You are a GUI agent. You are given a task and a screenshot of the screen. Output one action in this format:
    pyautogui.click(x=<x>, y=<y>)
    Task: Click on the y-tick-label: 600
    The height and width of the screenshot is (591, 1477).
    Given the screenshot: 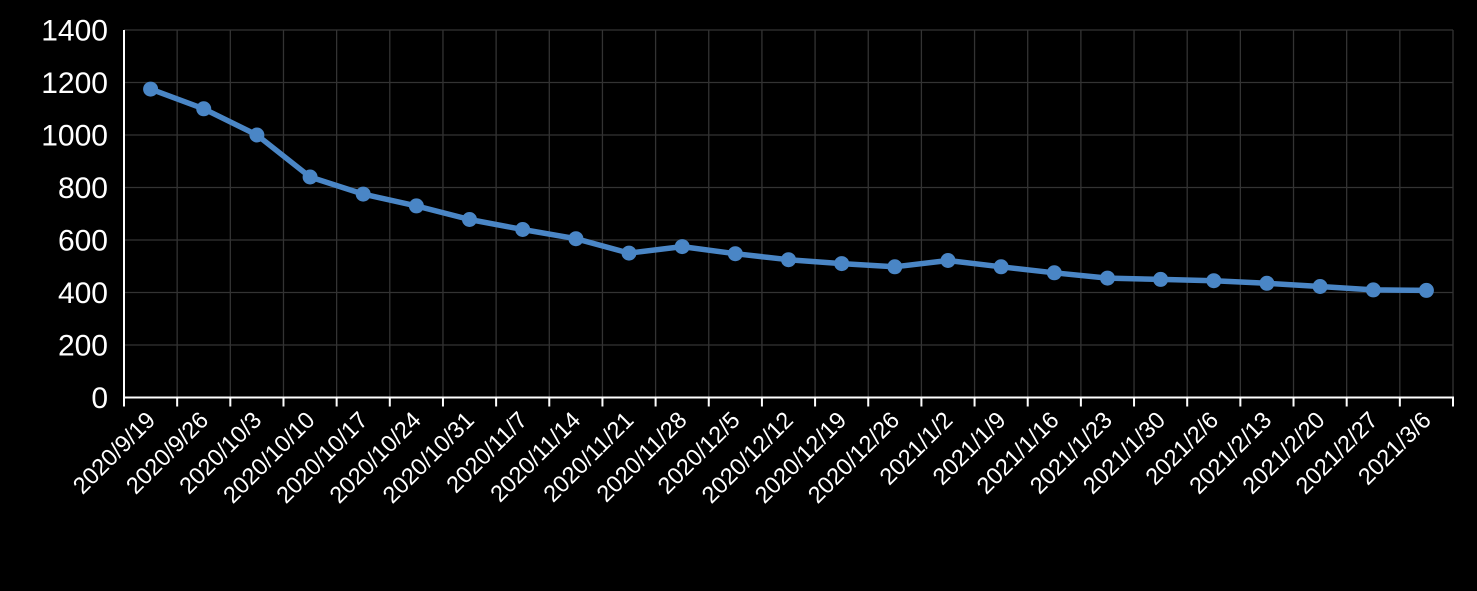 What is the action you would take?
    pyautogui.click(x=83, y=241)
    